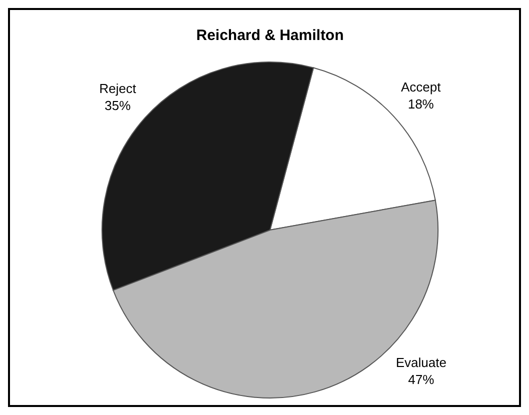 This screenshot has height=415, width=529. Describe the element at coordinates (270, 35) in the screenshot. I see `chart-title: Reichard & Hamilton` at that location.